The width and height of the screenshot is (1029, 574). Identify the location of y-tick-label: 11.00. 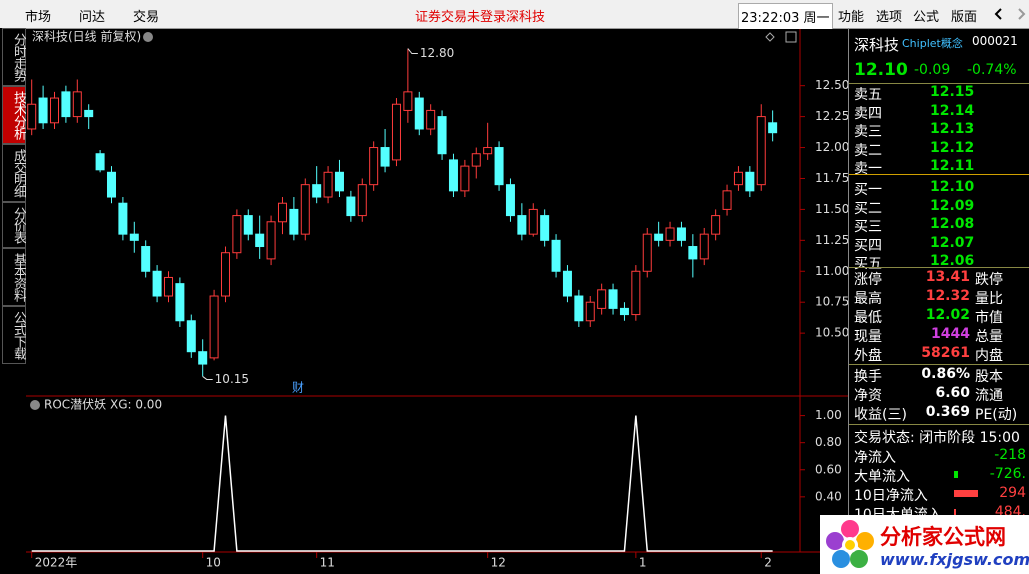
(831, 271).